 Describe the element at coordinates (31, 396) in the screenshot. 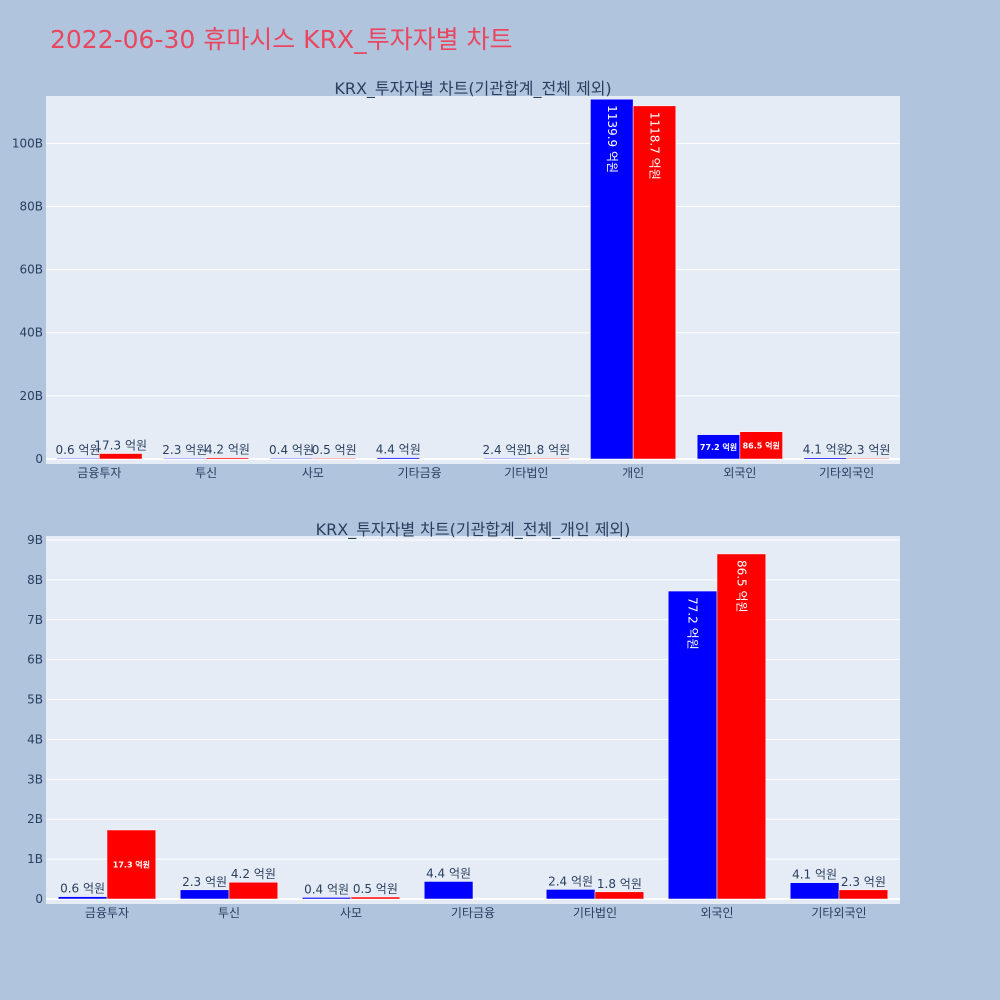

I see `y-tick-label: 20B` at that location.